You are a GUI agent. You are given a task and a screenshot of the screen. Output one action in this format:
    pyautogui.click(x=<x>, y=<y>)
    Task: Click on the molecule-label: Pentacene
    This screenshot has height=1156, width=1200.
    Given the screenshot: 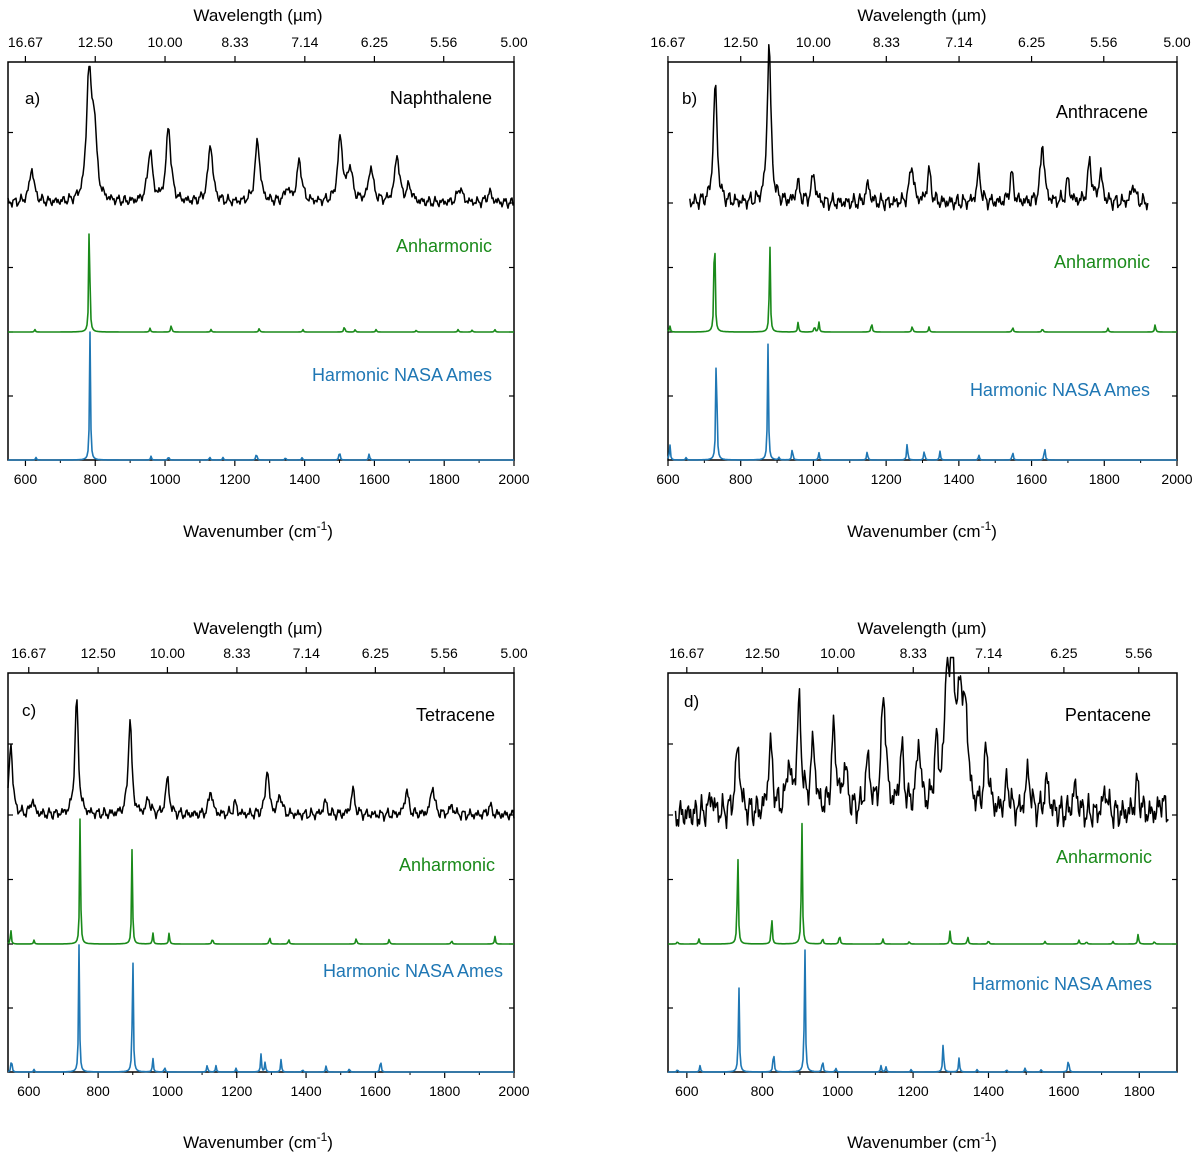 What is the action you would take?
    pyautogui.click(x=1108, y=715)
    